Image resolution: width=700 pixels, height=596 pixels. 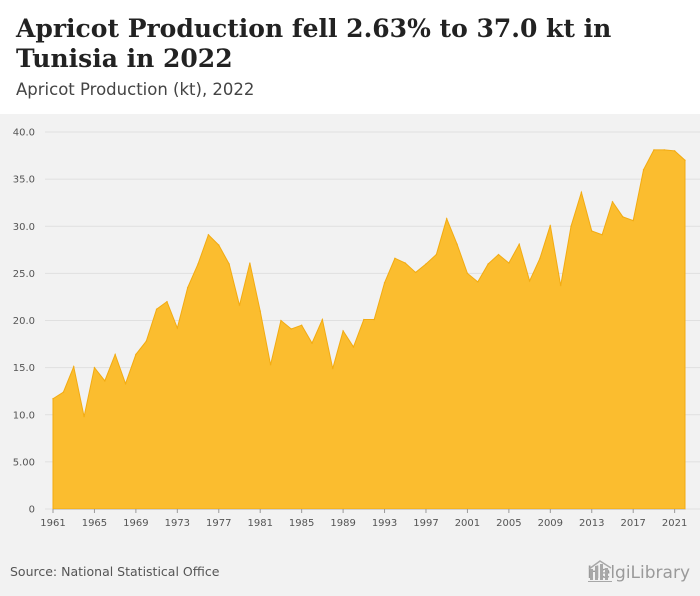 I want to click on y-tick-label: 40.0, so click(x=24, y=133).